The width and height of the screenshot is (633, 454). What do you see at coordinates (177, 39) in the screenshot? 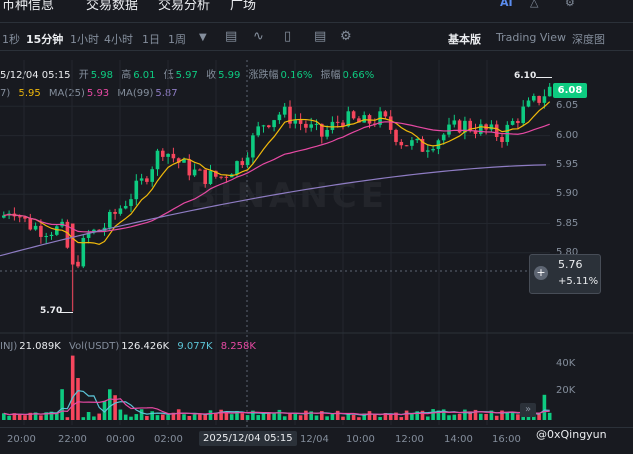
I see `timeframe-1w: 1周` at bounding box center [177, 39].